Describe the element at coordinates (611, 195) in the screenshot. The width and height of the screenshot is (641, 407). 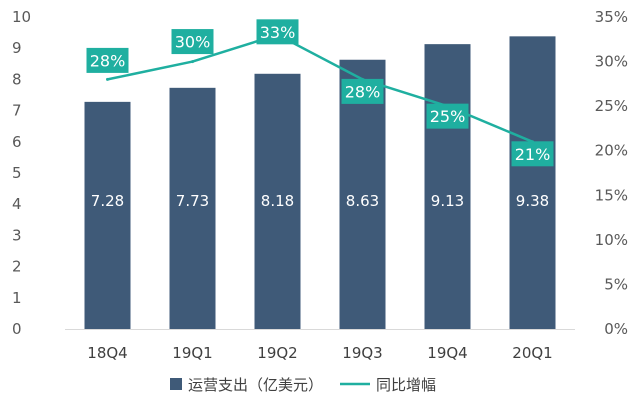
I see `y-right-tick-label: 15%` at that location.